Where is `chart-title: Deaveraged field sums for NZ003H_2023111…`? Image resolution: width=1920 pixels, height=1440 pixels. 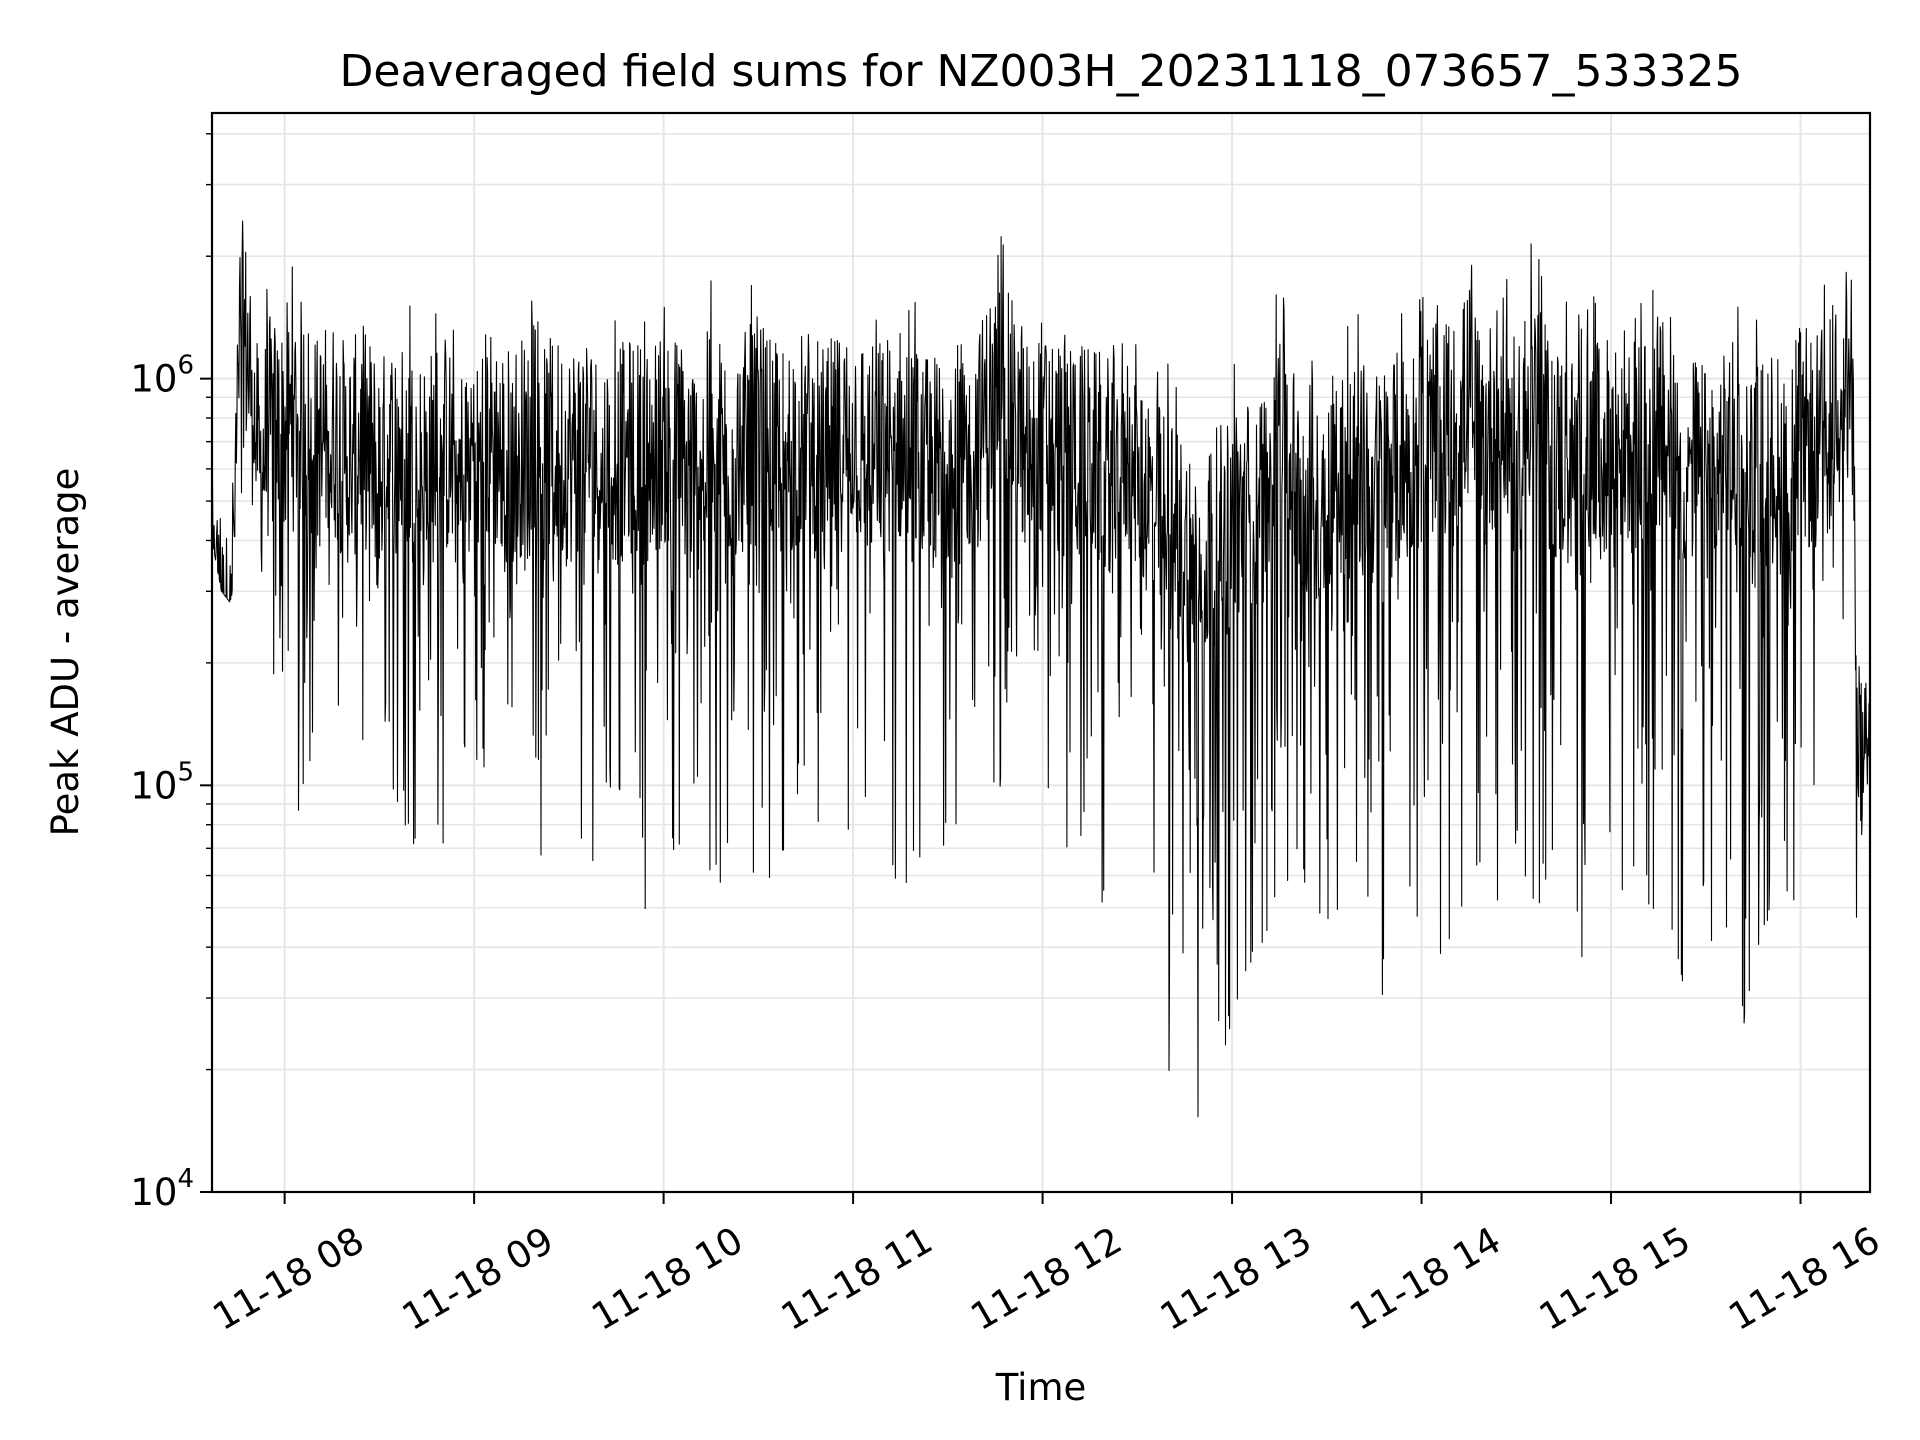
chart-title: Deaveraged field sums for NZ003H_2023111… is located at coordinates (1041, 71).